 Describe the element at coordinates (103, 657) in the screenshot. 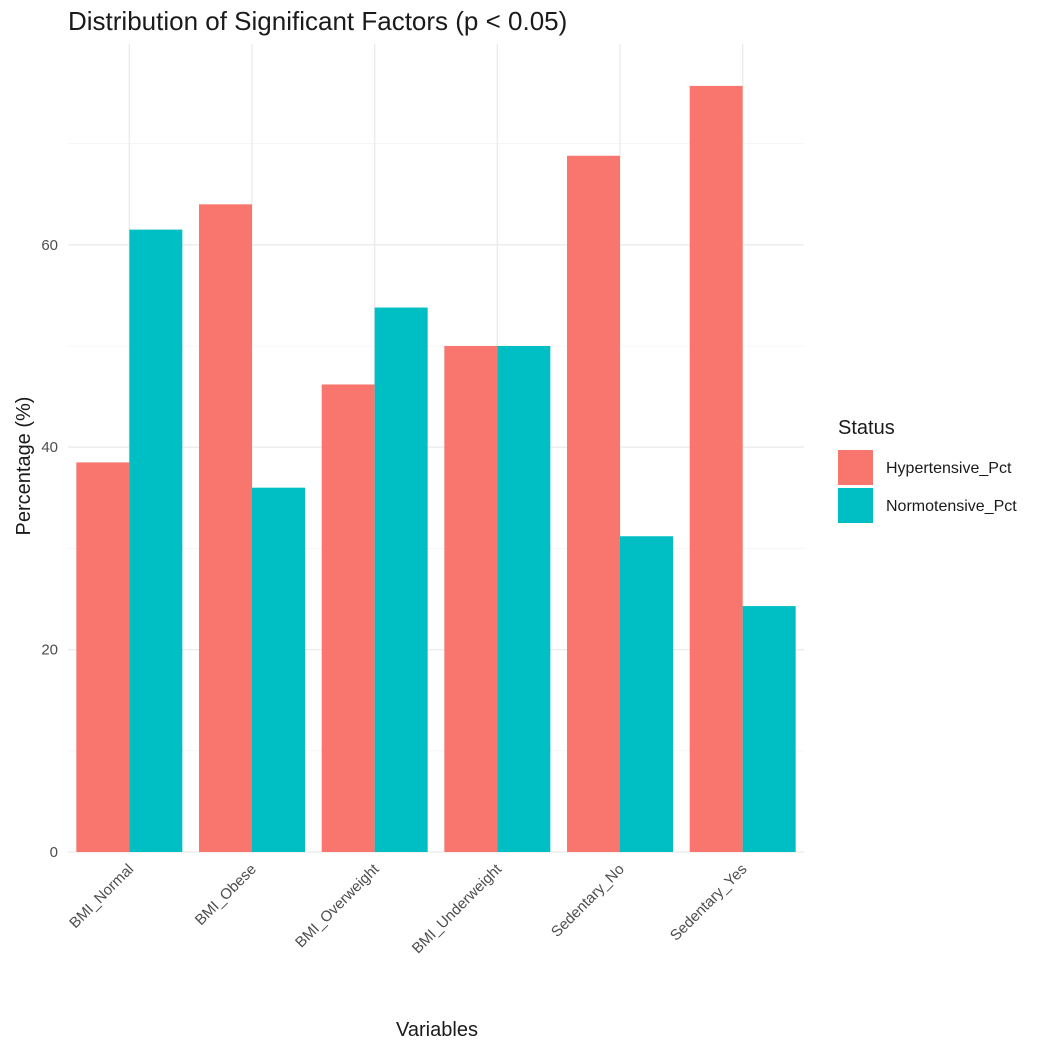

I see `bar-hypertensive-pct-bmi-normal` at that location.